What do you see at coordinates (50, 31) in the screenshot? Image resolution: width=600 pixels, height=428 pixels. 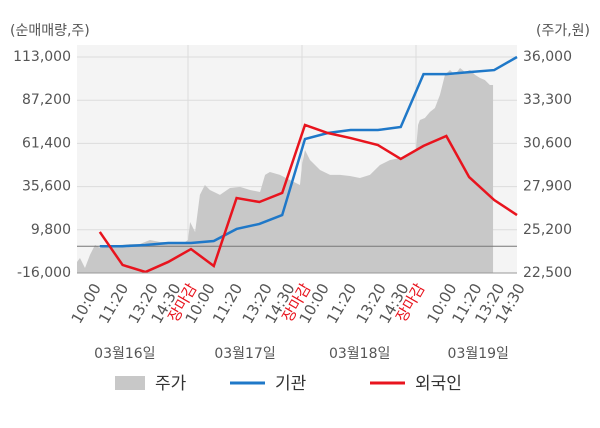 I see `y-axis-label: (순매매량,주)` at bounding box center [50, 31].